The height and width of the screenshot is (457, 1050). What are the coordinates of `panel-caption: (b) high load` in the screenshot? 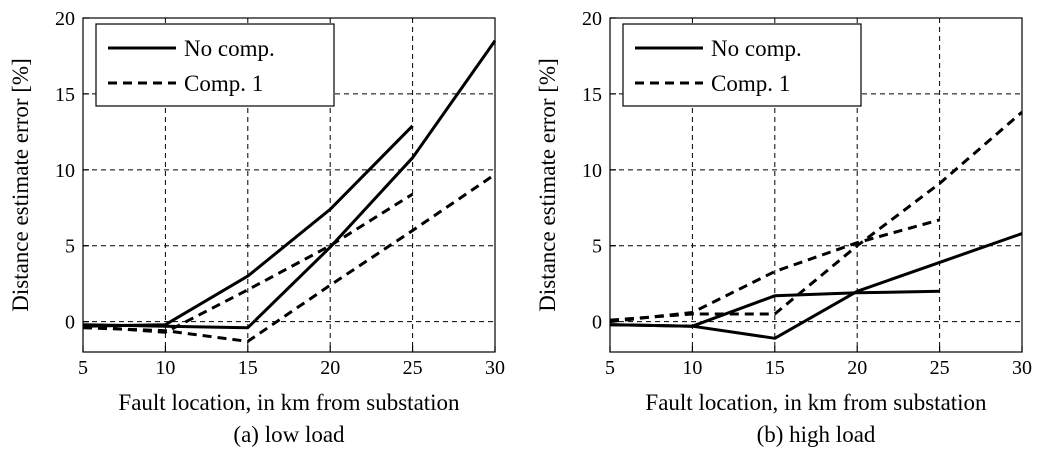 It's located at (816, 434).